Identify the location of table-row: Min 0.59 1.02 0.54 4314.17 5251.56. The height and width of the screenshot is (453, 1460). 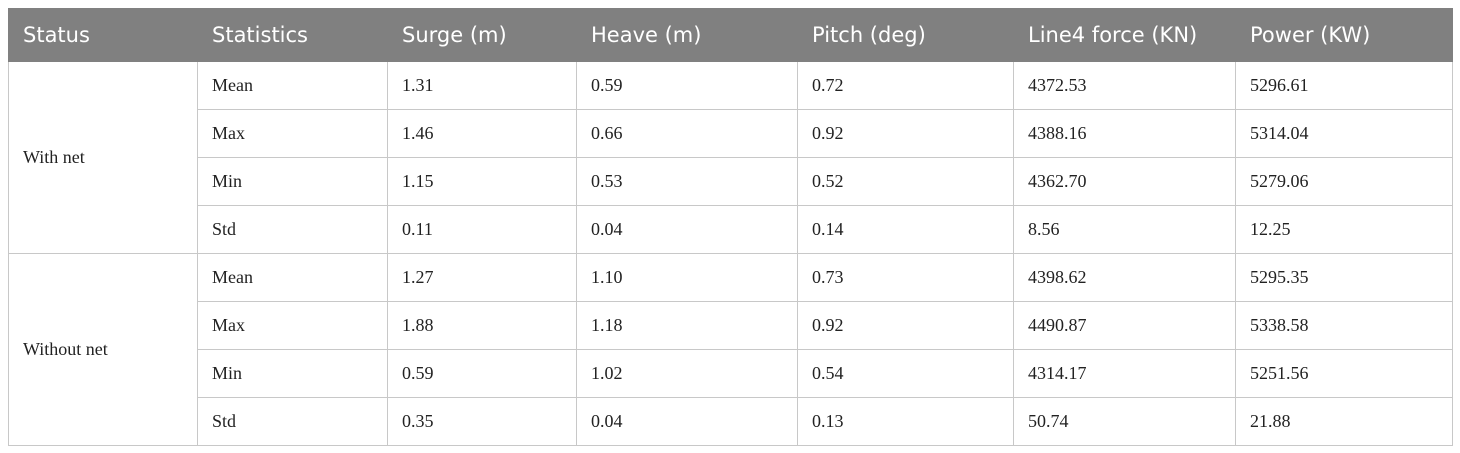
(731, 373).